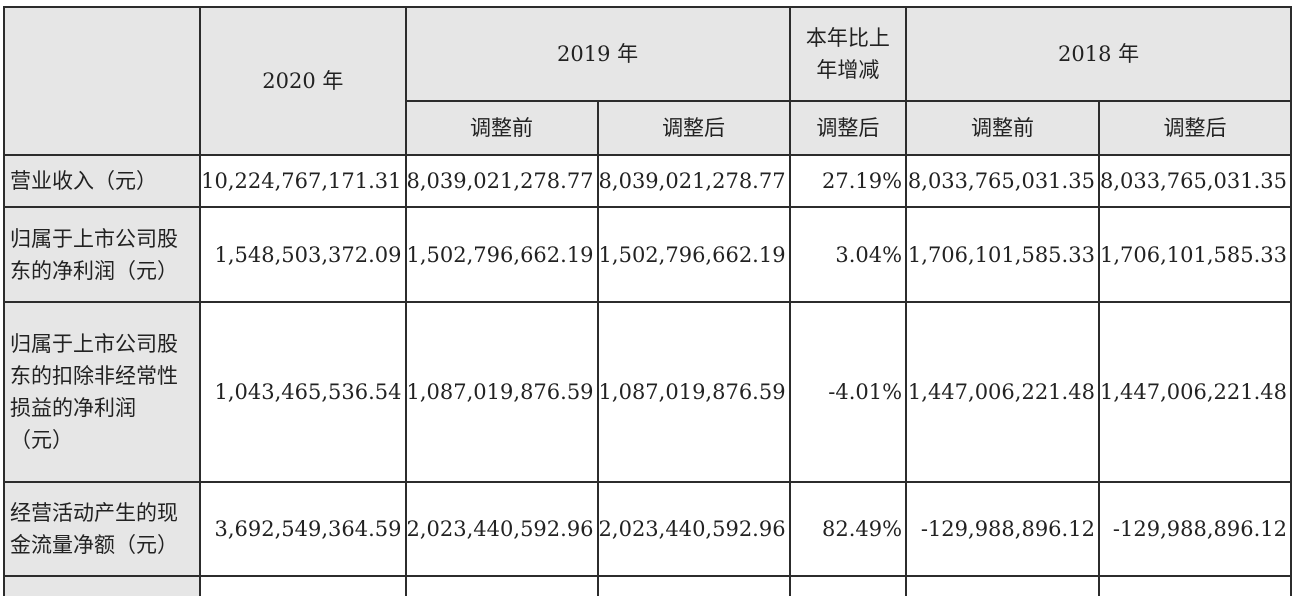 The image size is (1292, 596). What do you see at coordinates (848, 54) in the screenshot?
I see `header-yoy-change: 本年比上 年增减` at bounding box center [848, 54].